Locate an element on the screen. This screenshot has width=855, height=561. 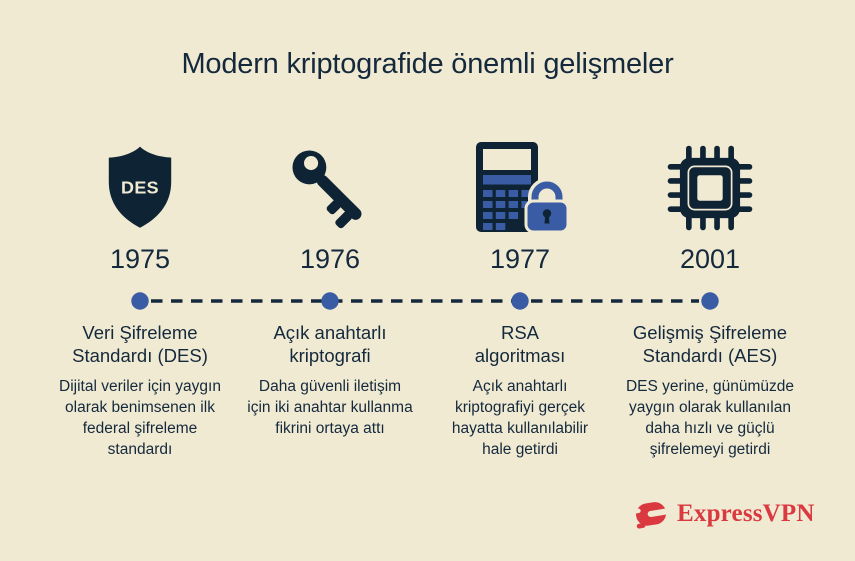
padlock is located at coordinates (547, 206).